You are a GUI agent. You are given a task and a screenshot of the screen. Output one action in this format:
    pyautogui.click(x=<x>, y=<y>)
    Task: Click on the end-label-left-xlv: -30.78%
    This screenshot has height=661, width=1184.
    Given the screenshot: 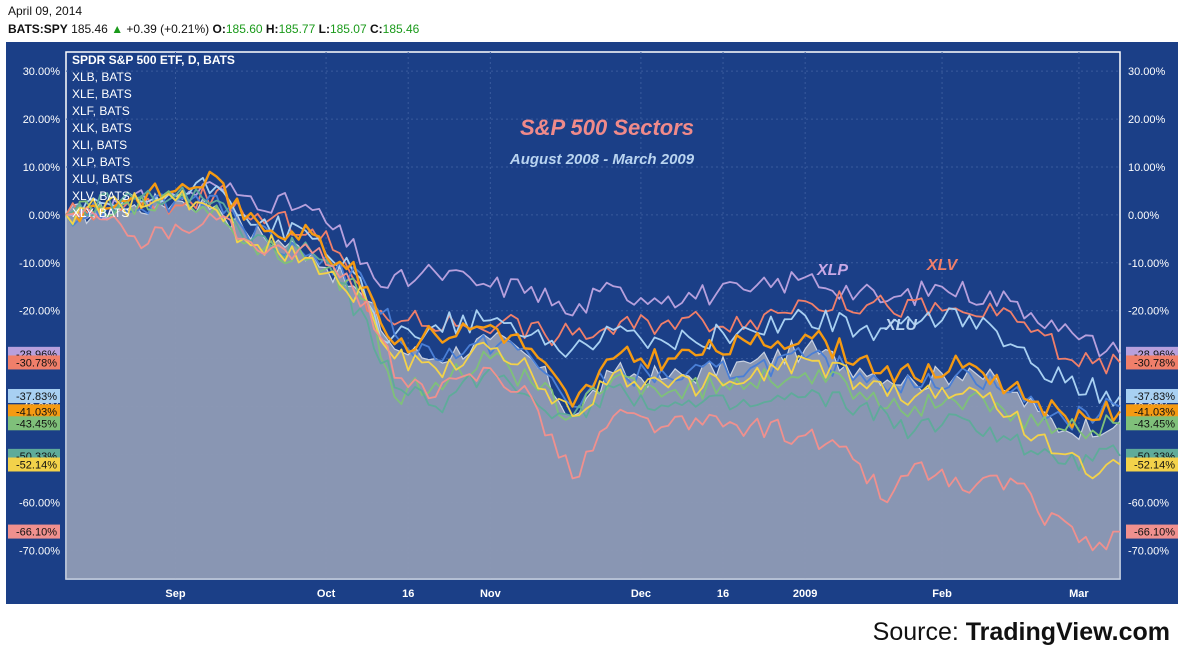 What is the action you would take?
    pyautogui.click(x=34, y=362)
    